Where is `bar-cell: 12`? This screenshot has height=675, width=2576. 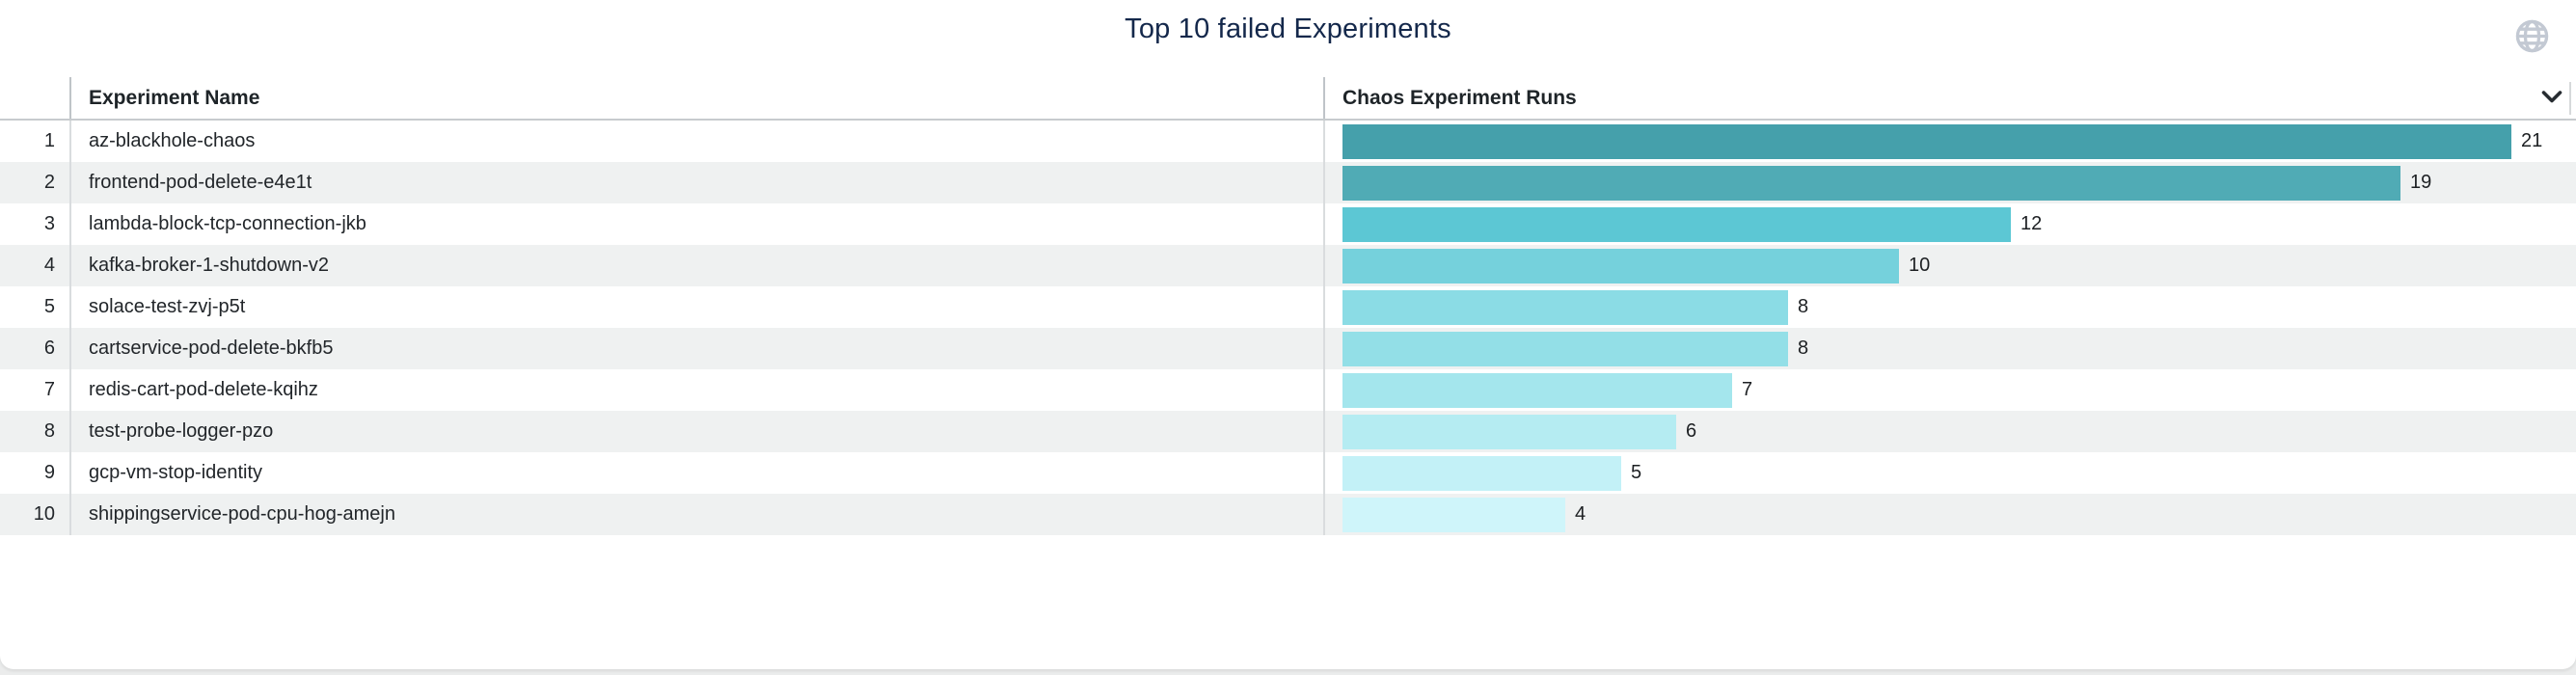
bar-cell: 12 is located at coordinates (1949, 224).